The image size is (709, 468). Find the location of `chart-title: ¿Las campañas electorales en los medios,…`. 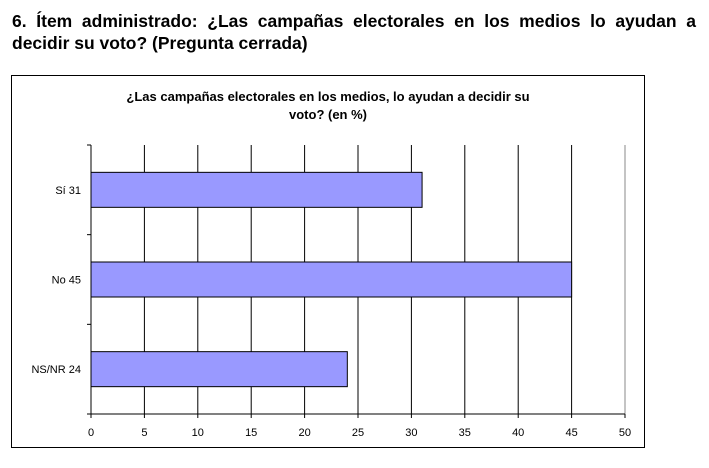

chart-title: ¿Las campañas electorales en los medios,… is located at coordinates (328, 106).